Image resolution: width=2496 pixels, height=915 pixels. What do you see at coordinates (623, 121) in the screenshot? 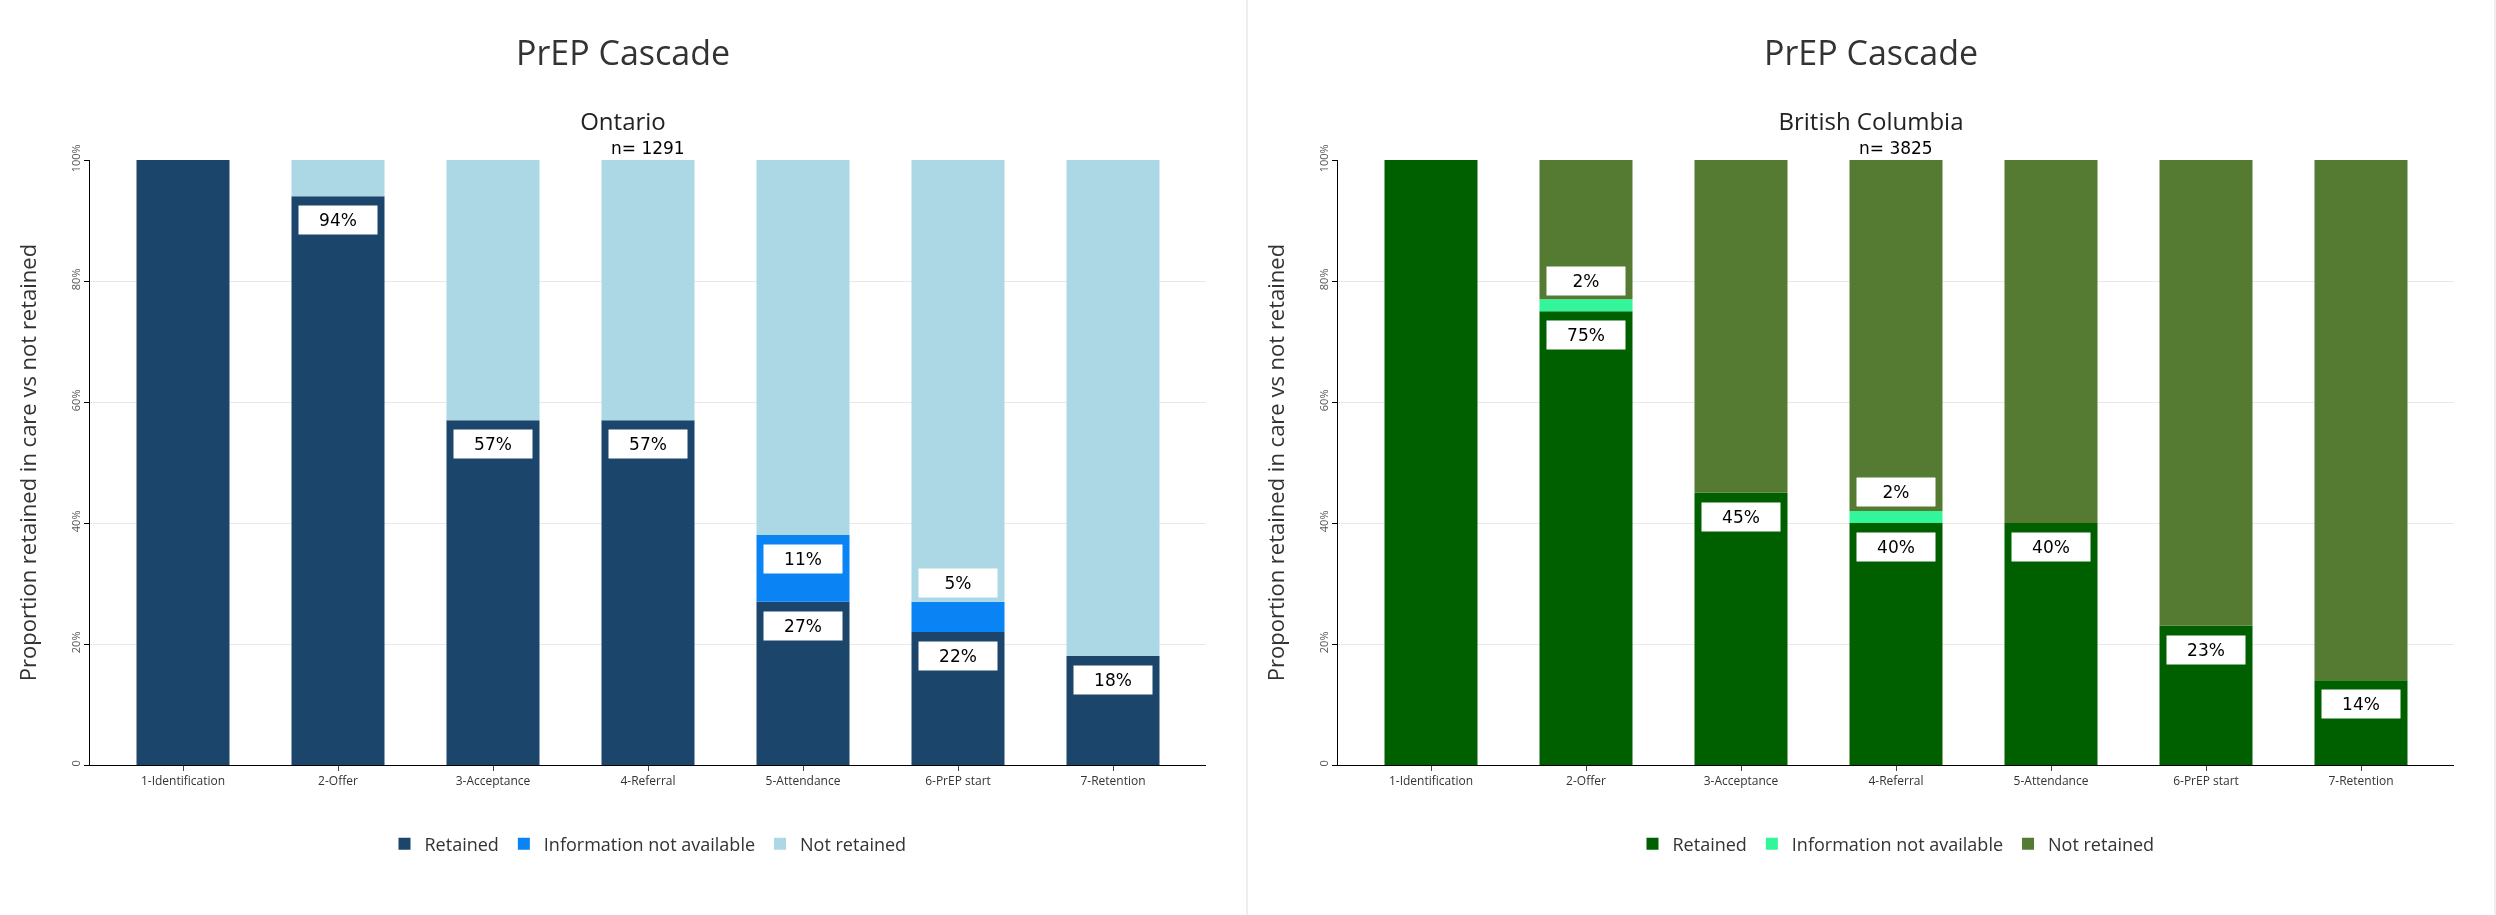
I see `chart-subtitle: Ontario` at bounding box center [623, 121].